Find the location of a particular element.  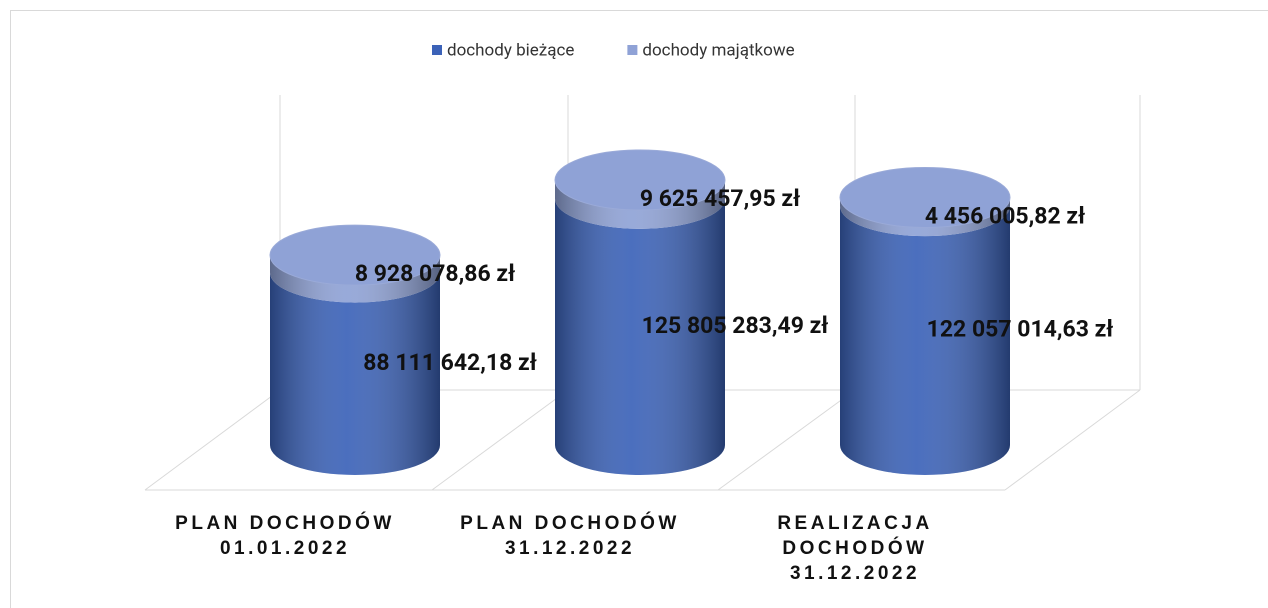

legend: dochody bieżące dochody majątkowe is located at coordinates (613, 50).